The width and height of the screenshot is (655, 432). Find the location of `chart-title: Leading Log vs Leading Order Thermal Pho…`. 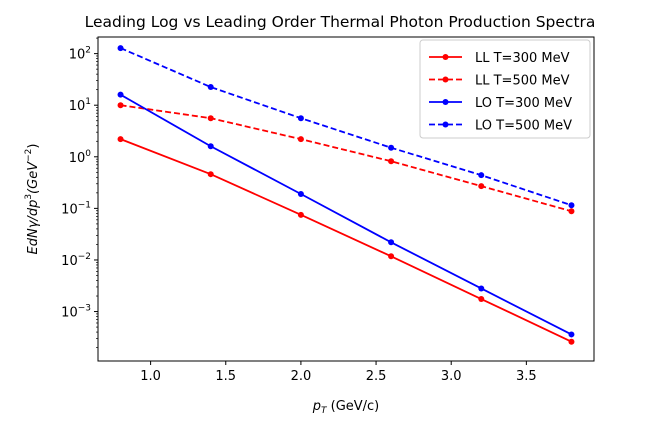

chart-title: Leading Log vs Leading Order Thermal Pho… is located at coordinates (340, 22).